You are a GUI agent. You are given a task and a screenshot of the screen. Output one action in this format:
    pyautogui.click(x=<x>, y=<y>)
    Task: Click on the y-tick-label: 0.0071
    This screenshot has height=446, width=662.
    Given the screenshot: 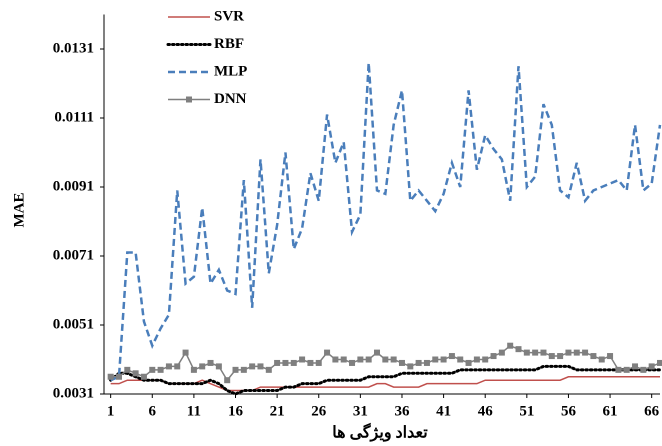 What is the action you would take?
    pyautogui.click(x=73, y=255)
    